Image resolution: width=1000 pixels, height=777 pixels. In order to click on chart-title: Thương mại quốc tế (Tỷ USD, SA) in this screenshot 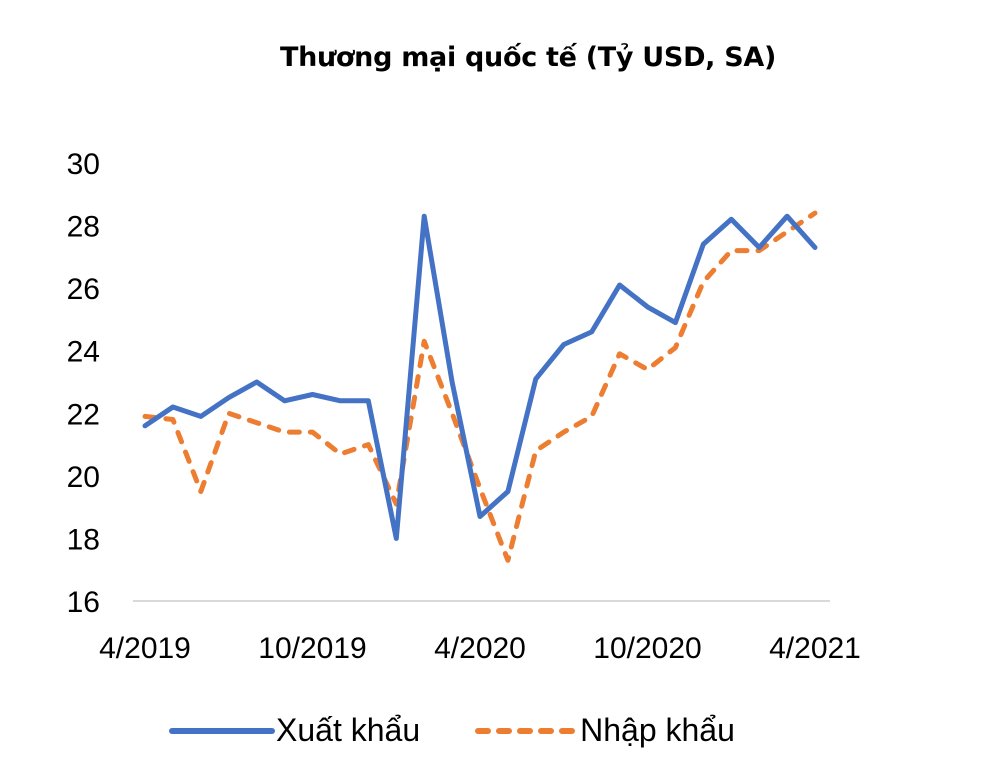, I will do `click(528, 57)`.